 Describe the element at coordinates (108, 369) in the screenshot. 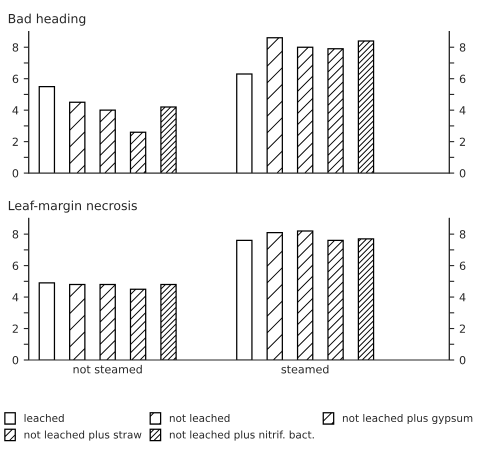

I see `x-tick-label: not steamed` at that location.